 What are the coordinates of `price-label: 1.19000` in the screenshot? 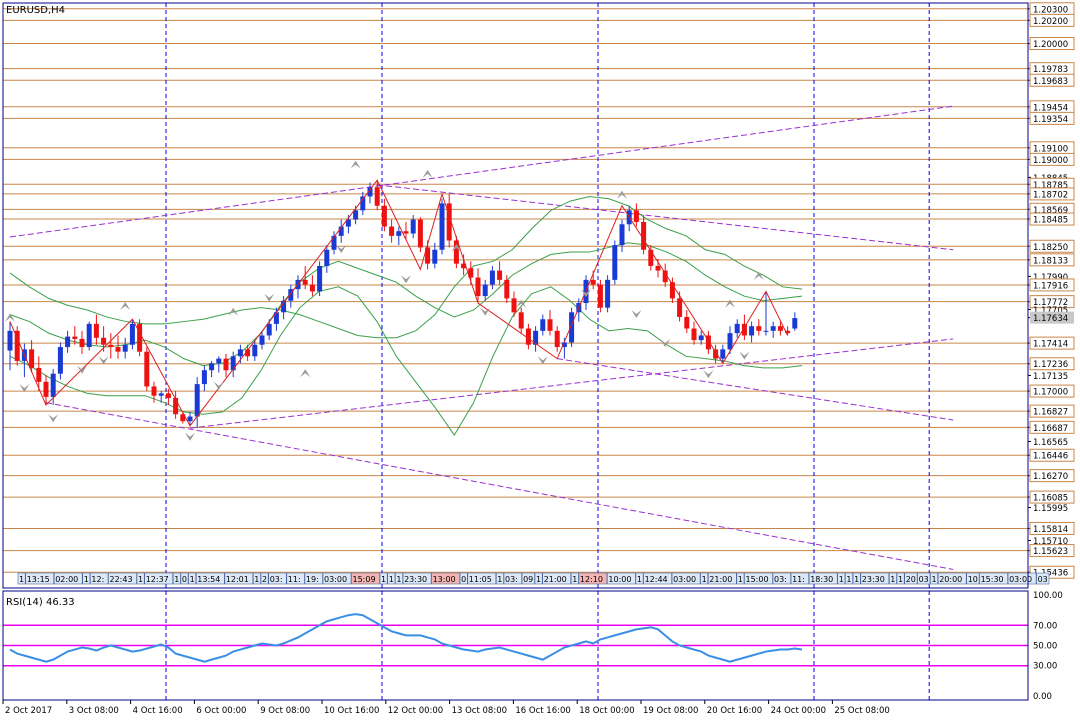 It's located at (1050, 161).